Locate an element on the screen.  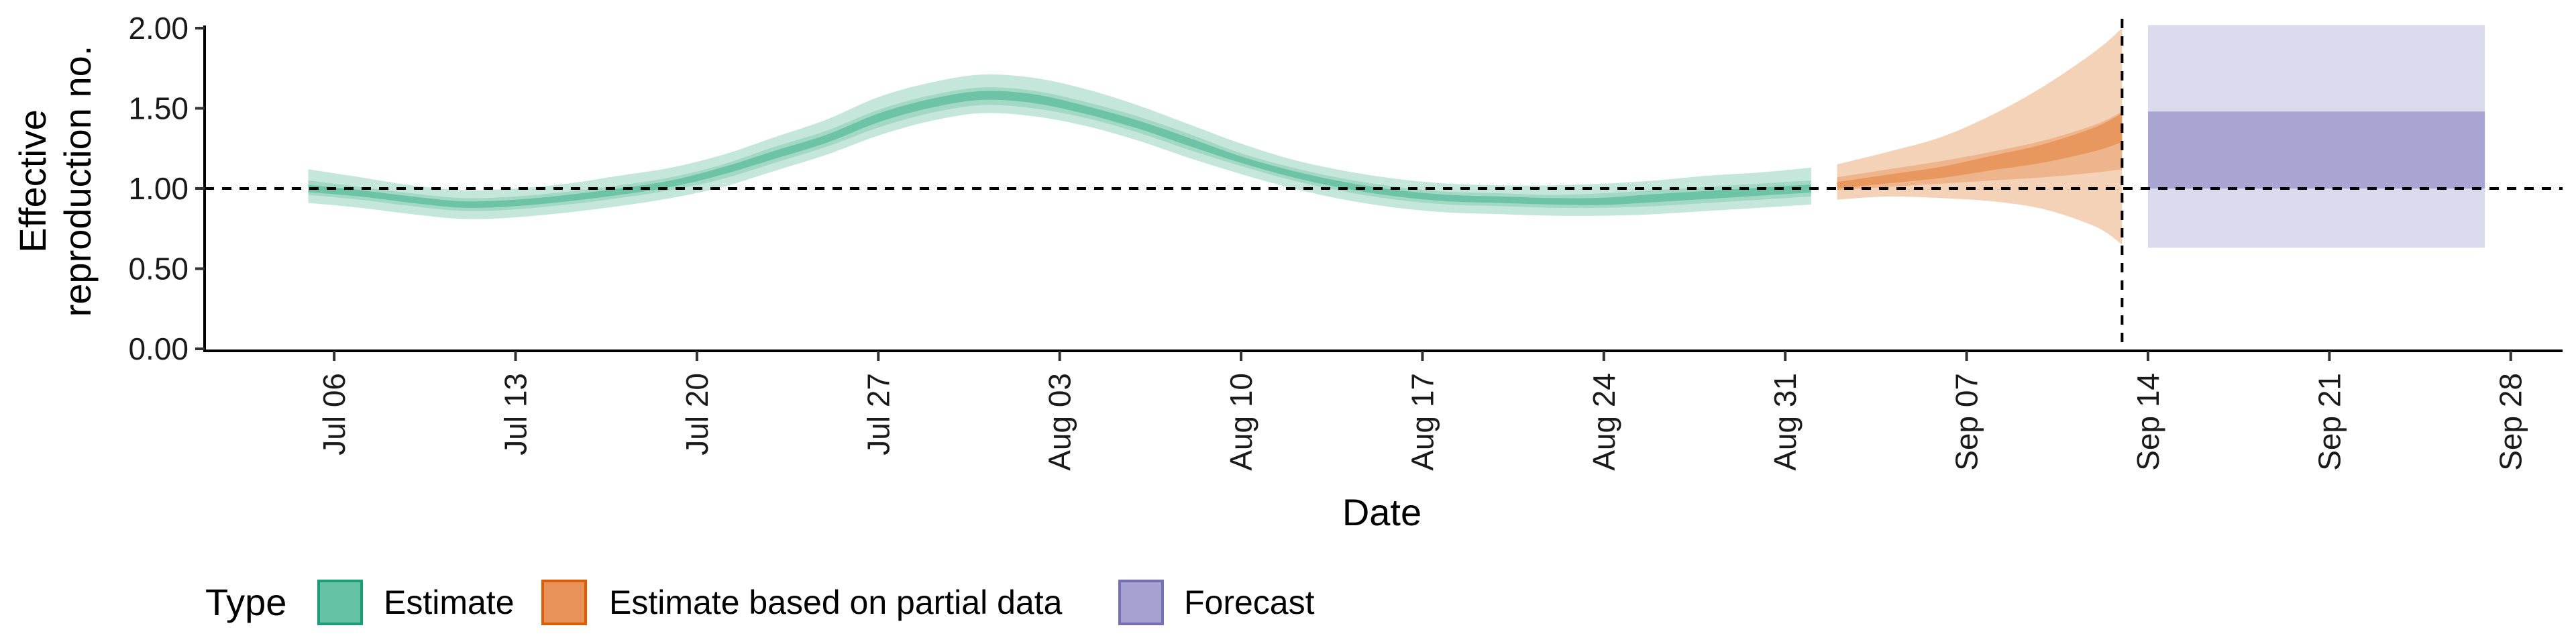
partial-band-median is located at coordinates (1980, 151).